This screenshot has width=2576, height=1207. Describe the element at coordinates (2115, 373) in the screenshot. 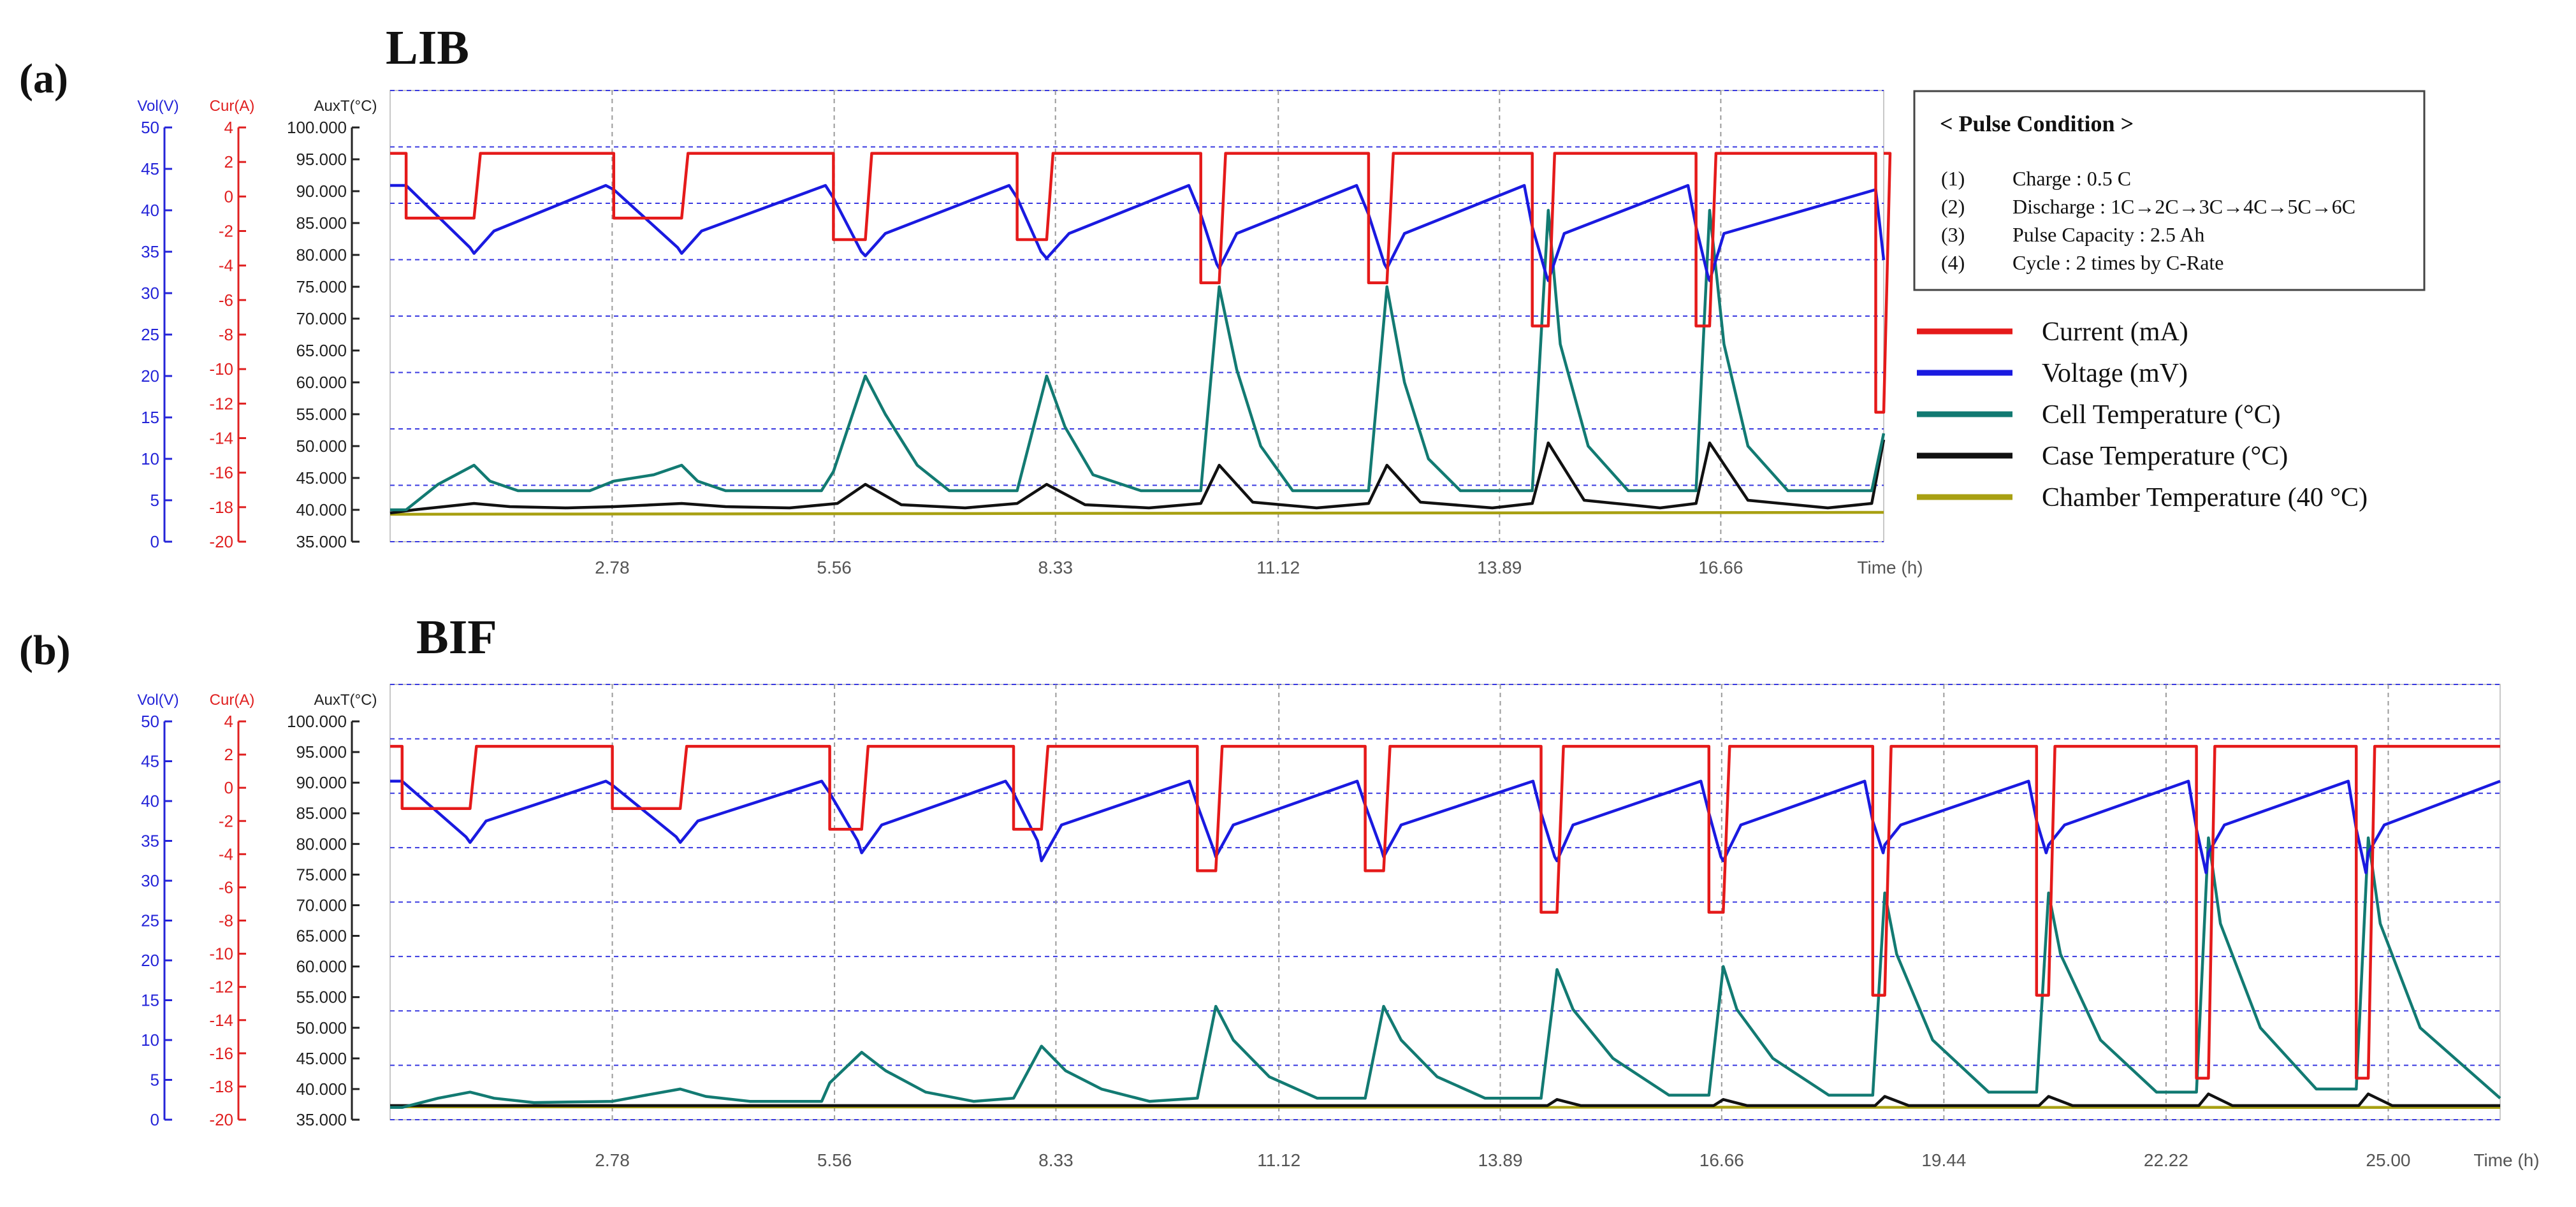

I see `legend-label-voltage: Voltage (mV)` at that location.